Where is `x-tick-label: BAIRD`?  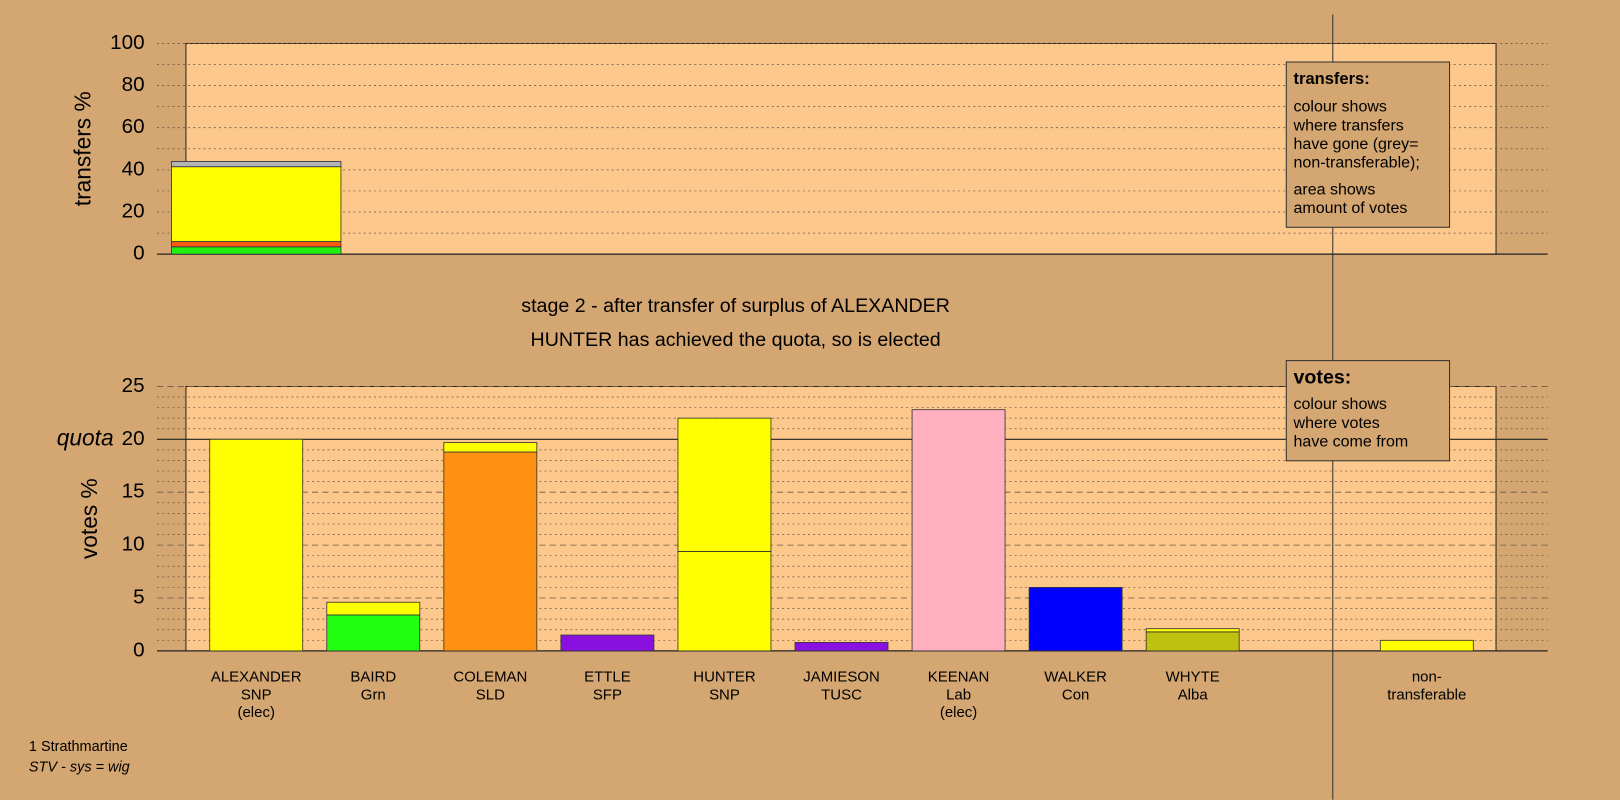 x-tick-label: BAIRD is located at coordinates (373, 677).